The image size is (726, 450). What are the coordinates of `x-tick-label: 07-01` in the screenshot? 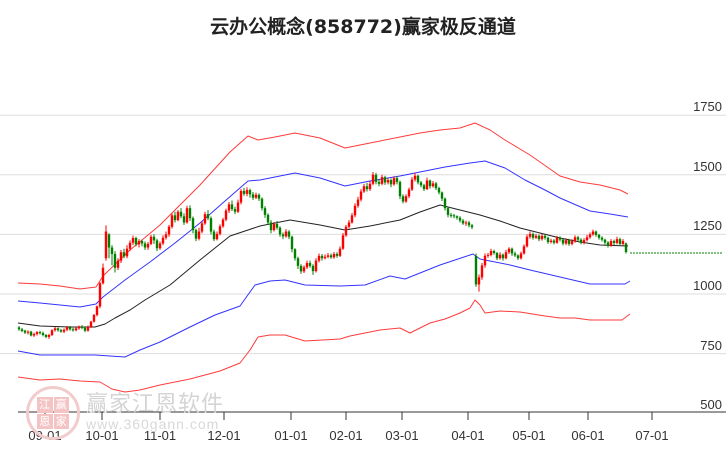 It's located at (652, 435).